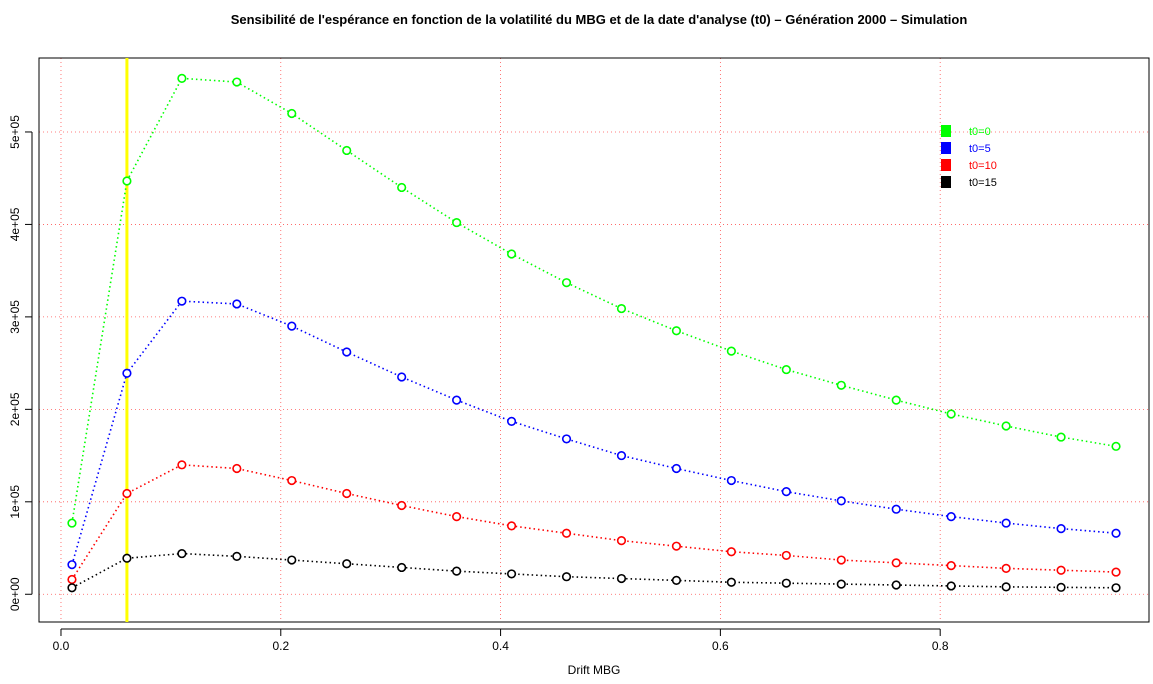 This screenshot has width=1153, height=684. I want to click on x-tick-label: 0.8, so click(940, 646).